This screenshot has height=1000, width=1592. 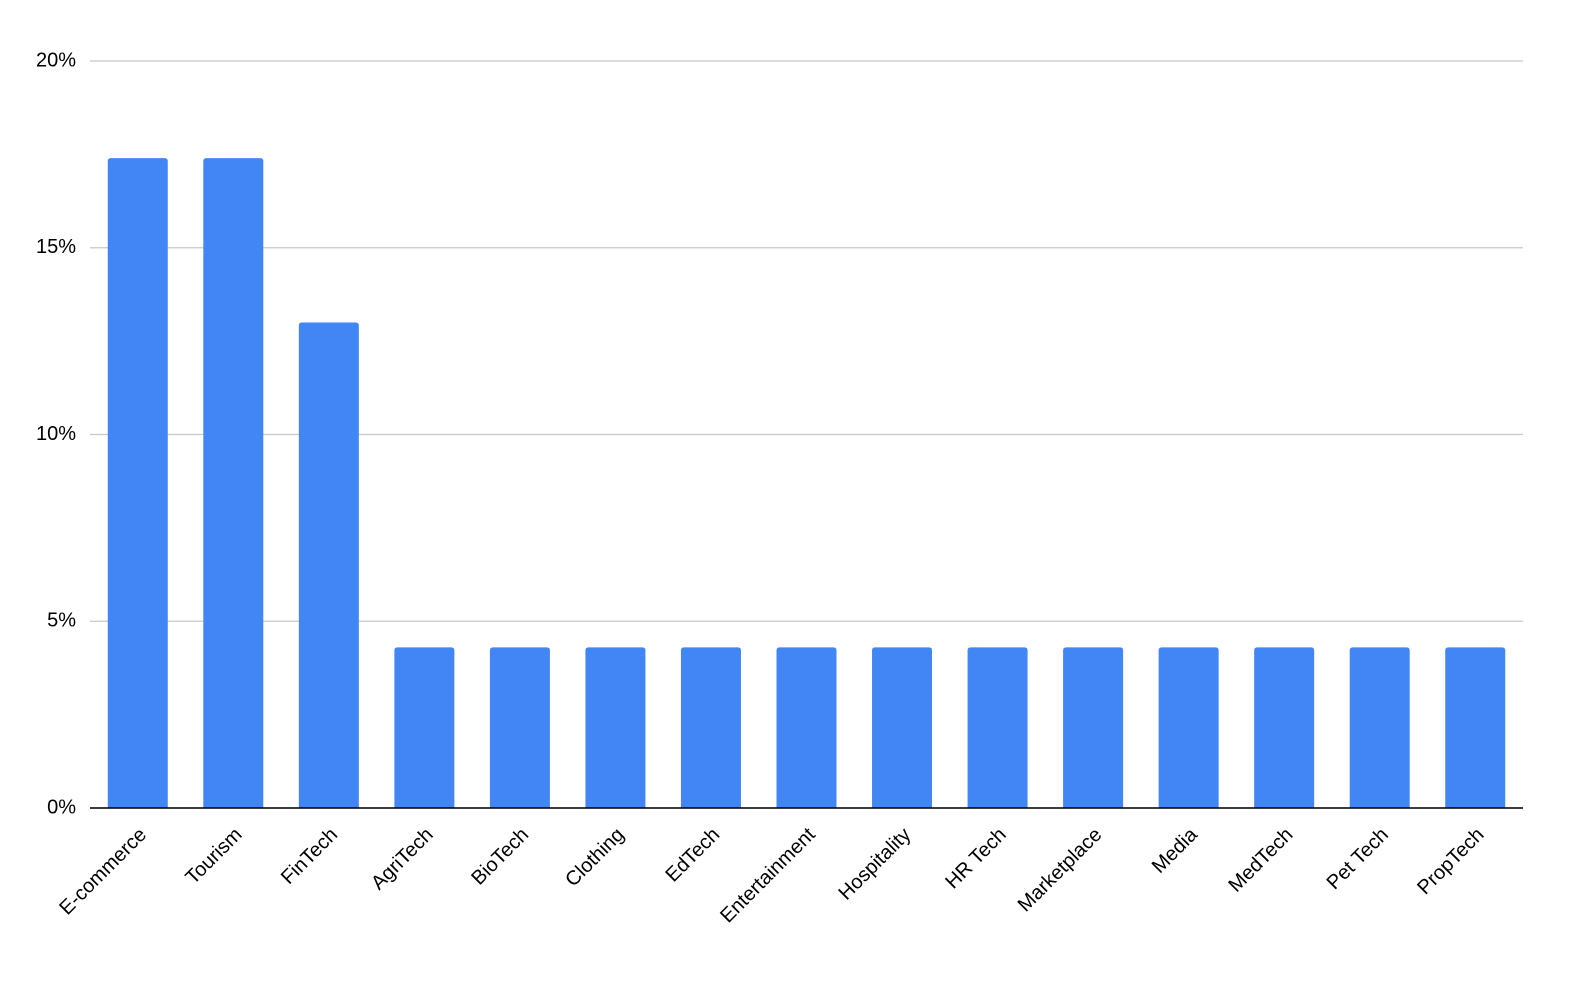 What do you see at coordinates (61, 807) in the screenshot?
I see `y-tick-label: 0%` at bounding box center [61, 807].